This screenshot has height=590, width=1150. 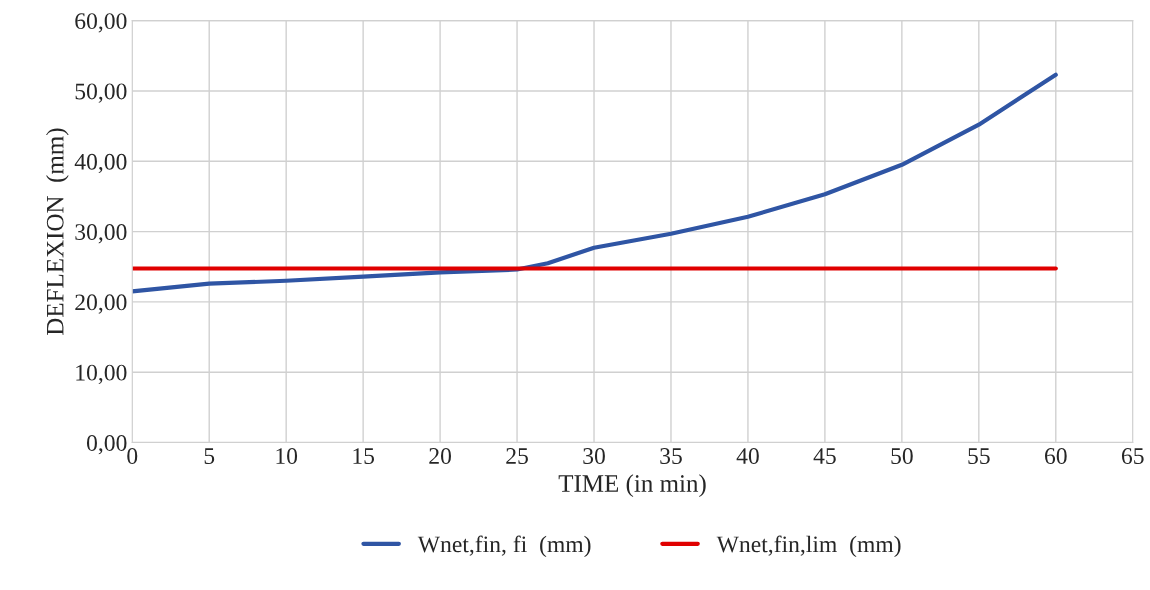 I want to click on y-tick-label: 60,00, so click(x=101, y=23).